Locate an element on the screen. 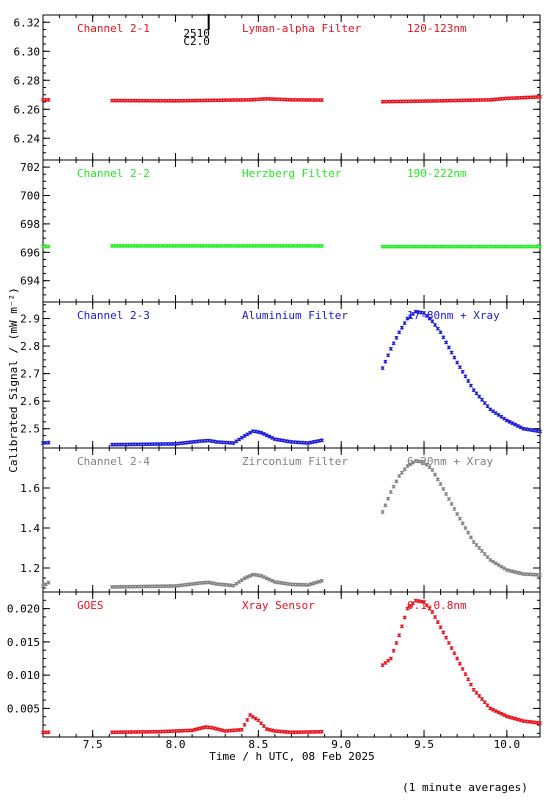  x-tick-label: 8.0 is located at coordinates (176, 744).